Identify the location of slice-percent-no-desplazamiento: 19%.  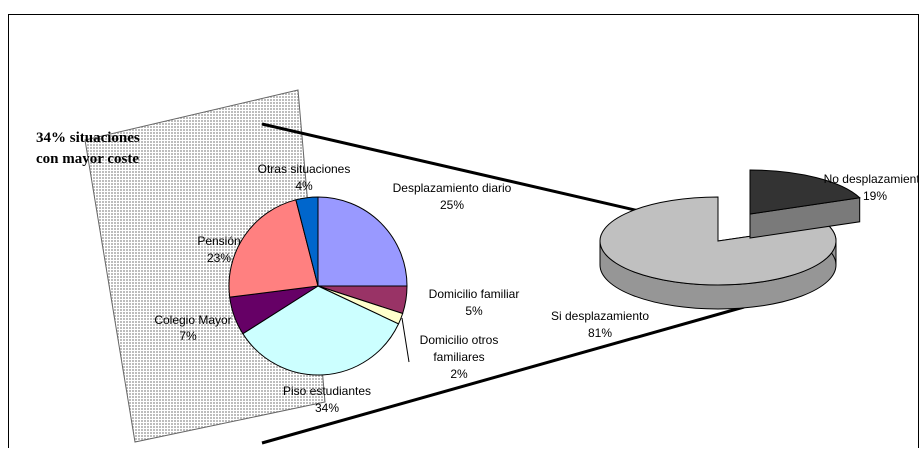
(875, 196).